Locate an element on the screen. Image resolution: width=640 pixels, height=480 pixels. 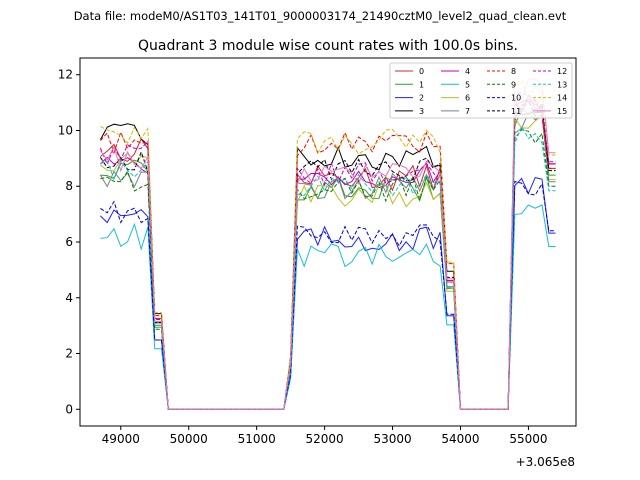
x-tick-label: 50000 is located at coordinates (189, 439).